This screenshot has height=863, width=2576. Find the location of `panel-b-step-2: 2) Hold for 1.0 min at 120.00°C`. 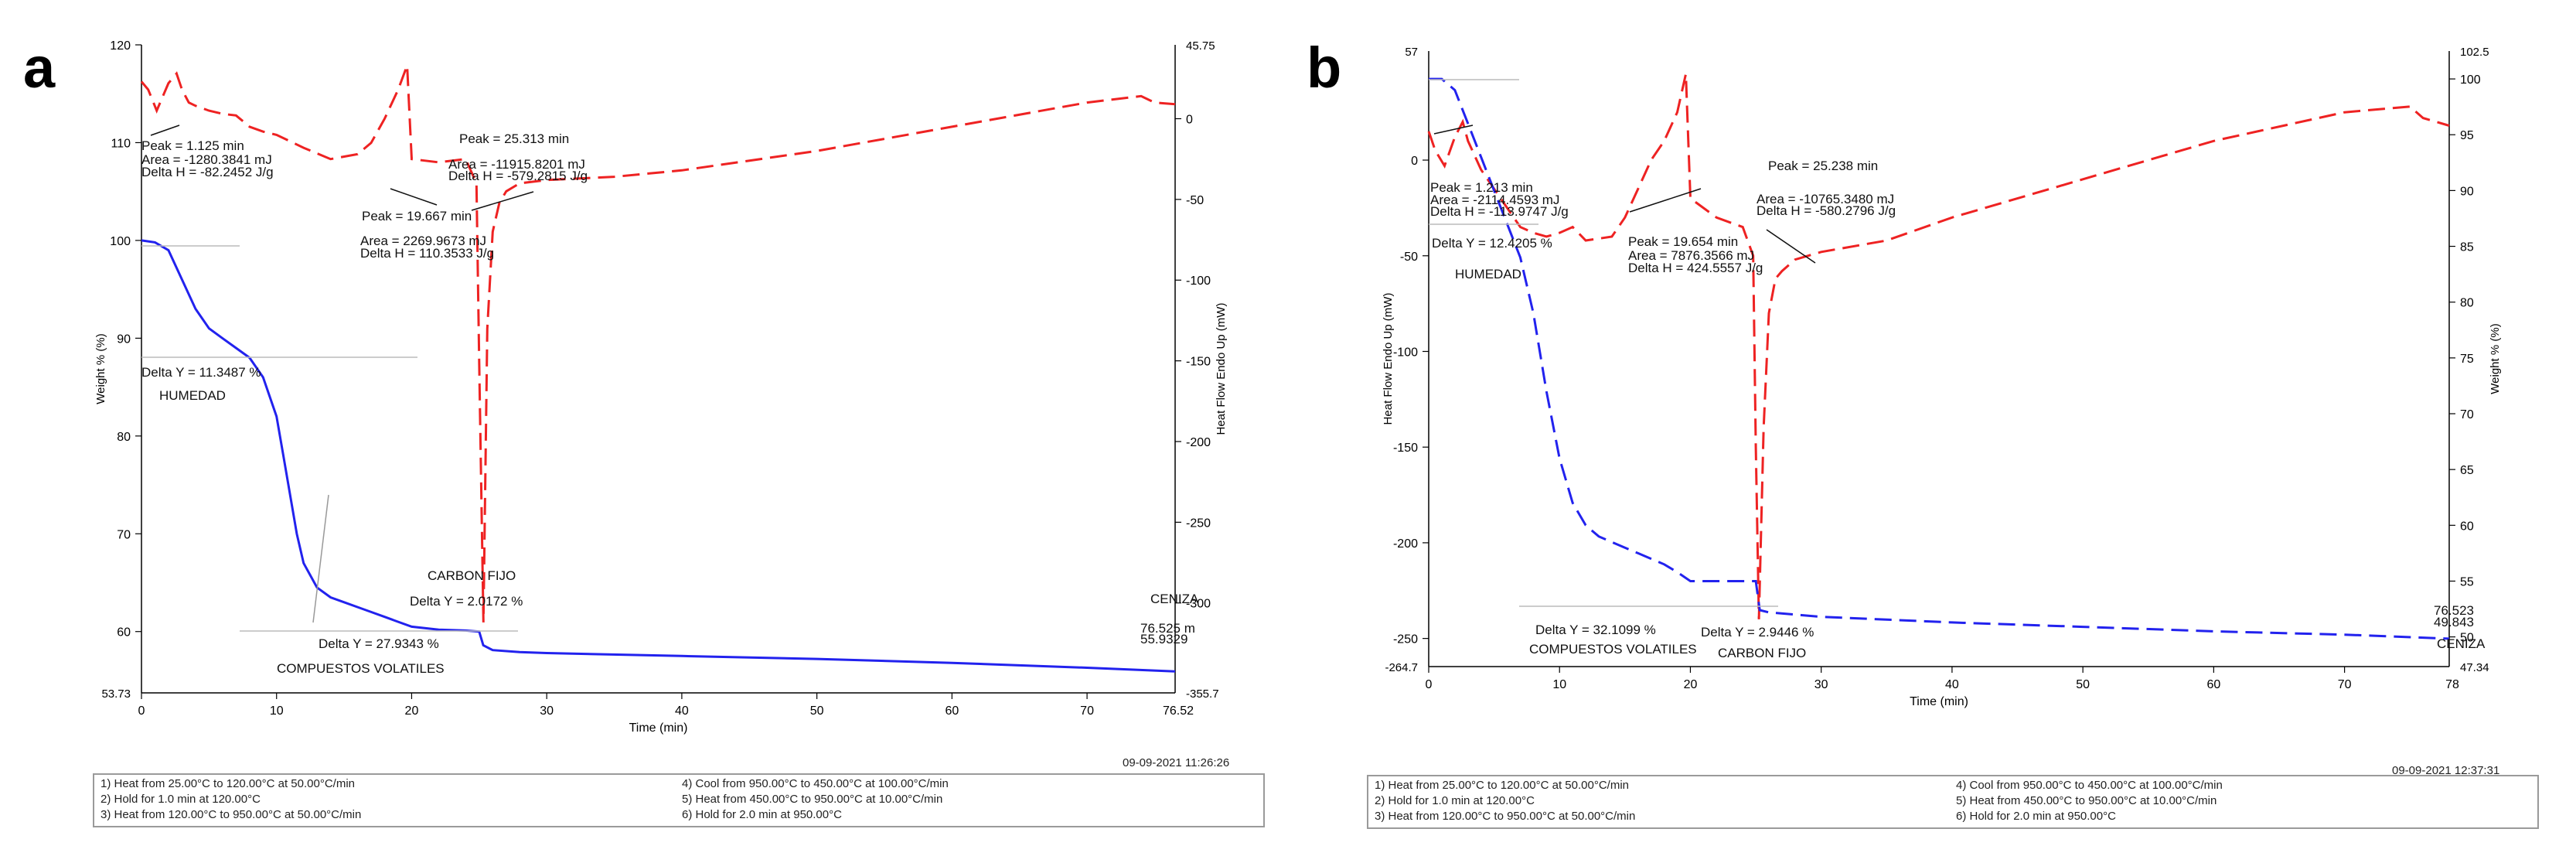

panel-b-step-2: 2) Hold for 1.0 min at 120.00°C is located at coordinates (1455, 800).